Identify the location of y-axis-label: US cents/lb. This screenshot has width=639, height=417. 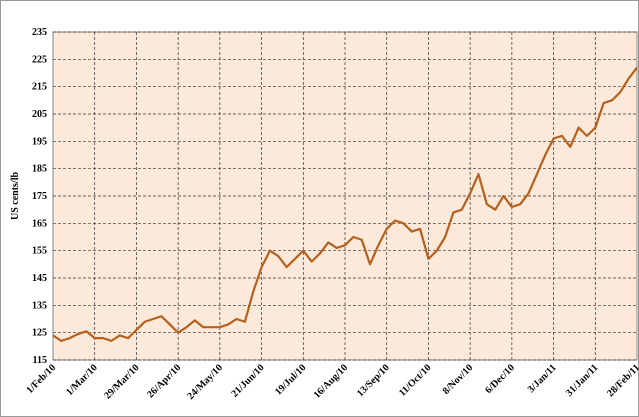
(15, 196).